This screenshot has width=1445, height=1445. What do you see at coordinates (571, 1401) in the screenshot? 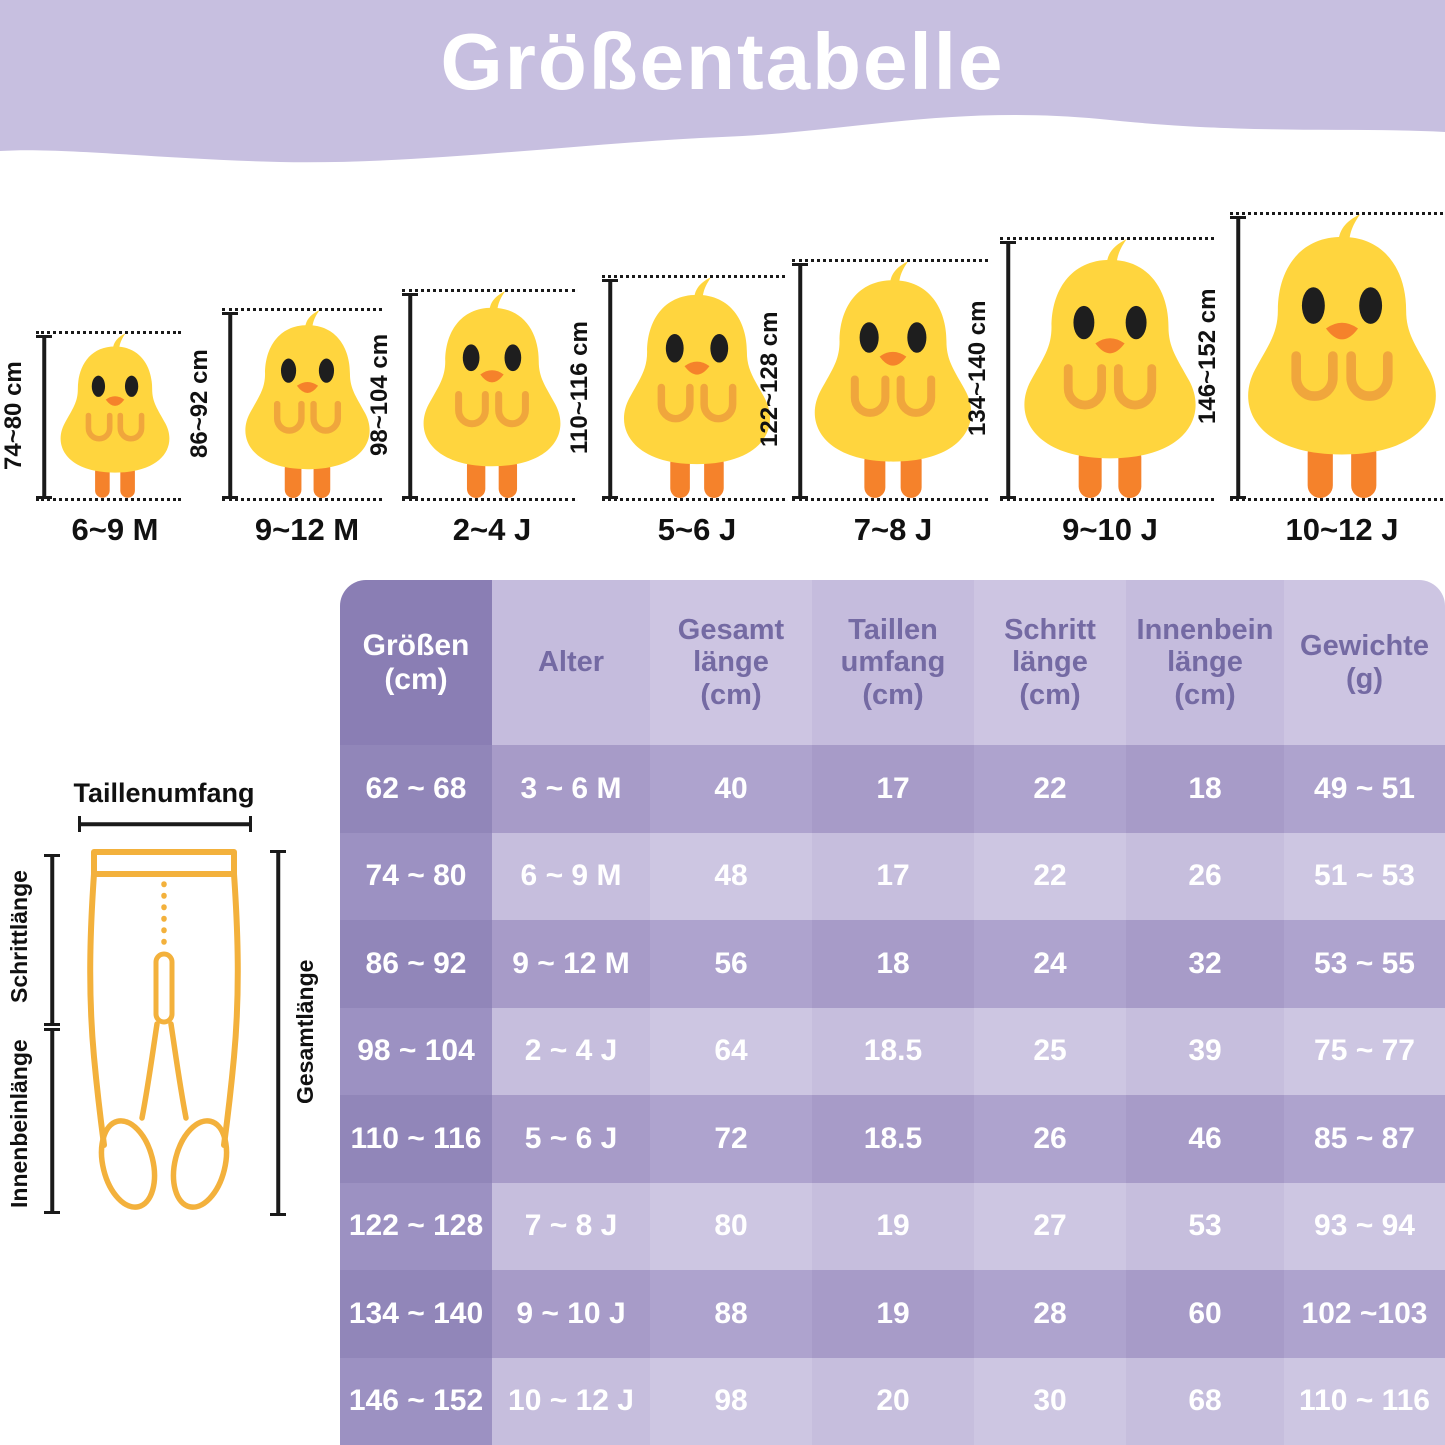
I see `table-cell: 10 ~ 12 J` at bounding box center [571, 1401].